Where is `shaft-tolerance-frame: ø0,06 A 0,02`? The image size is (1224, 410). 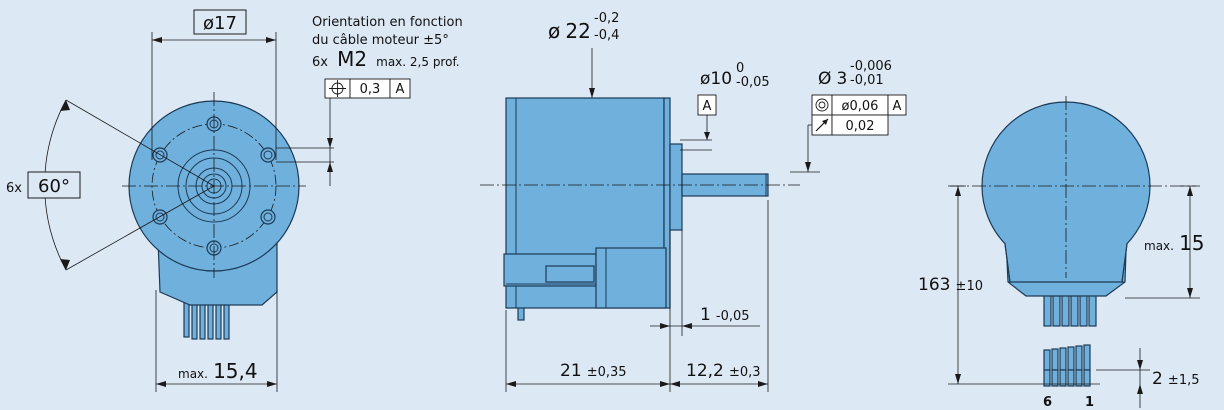 shaft-tolerance-frame: ø0,06 A 0,02 is located at coordinates (859, 115).